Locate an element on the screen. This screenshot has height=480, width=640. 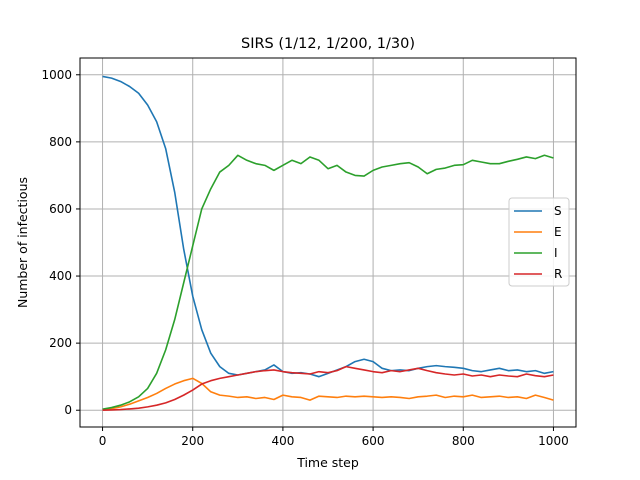
y-axis-label: Number of infectious is located at coordinates (22, 242).